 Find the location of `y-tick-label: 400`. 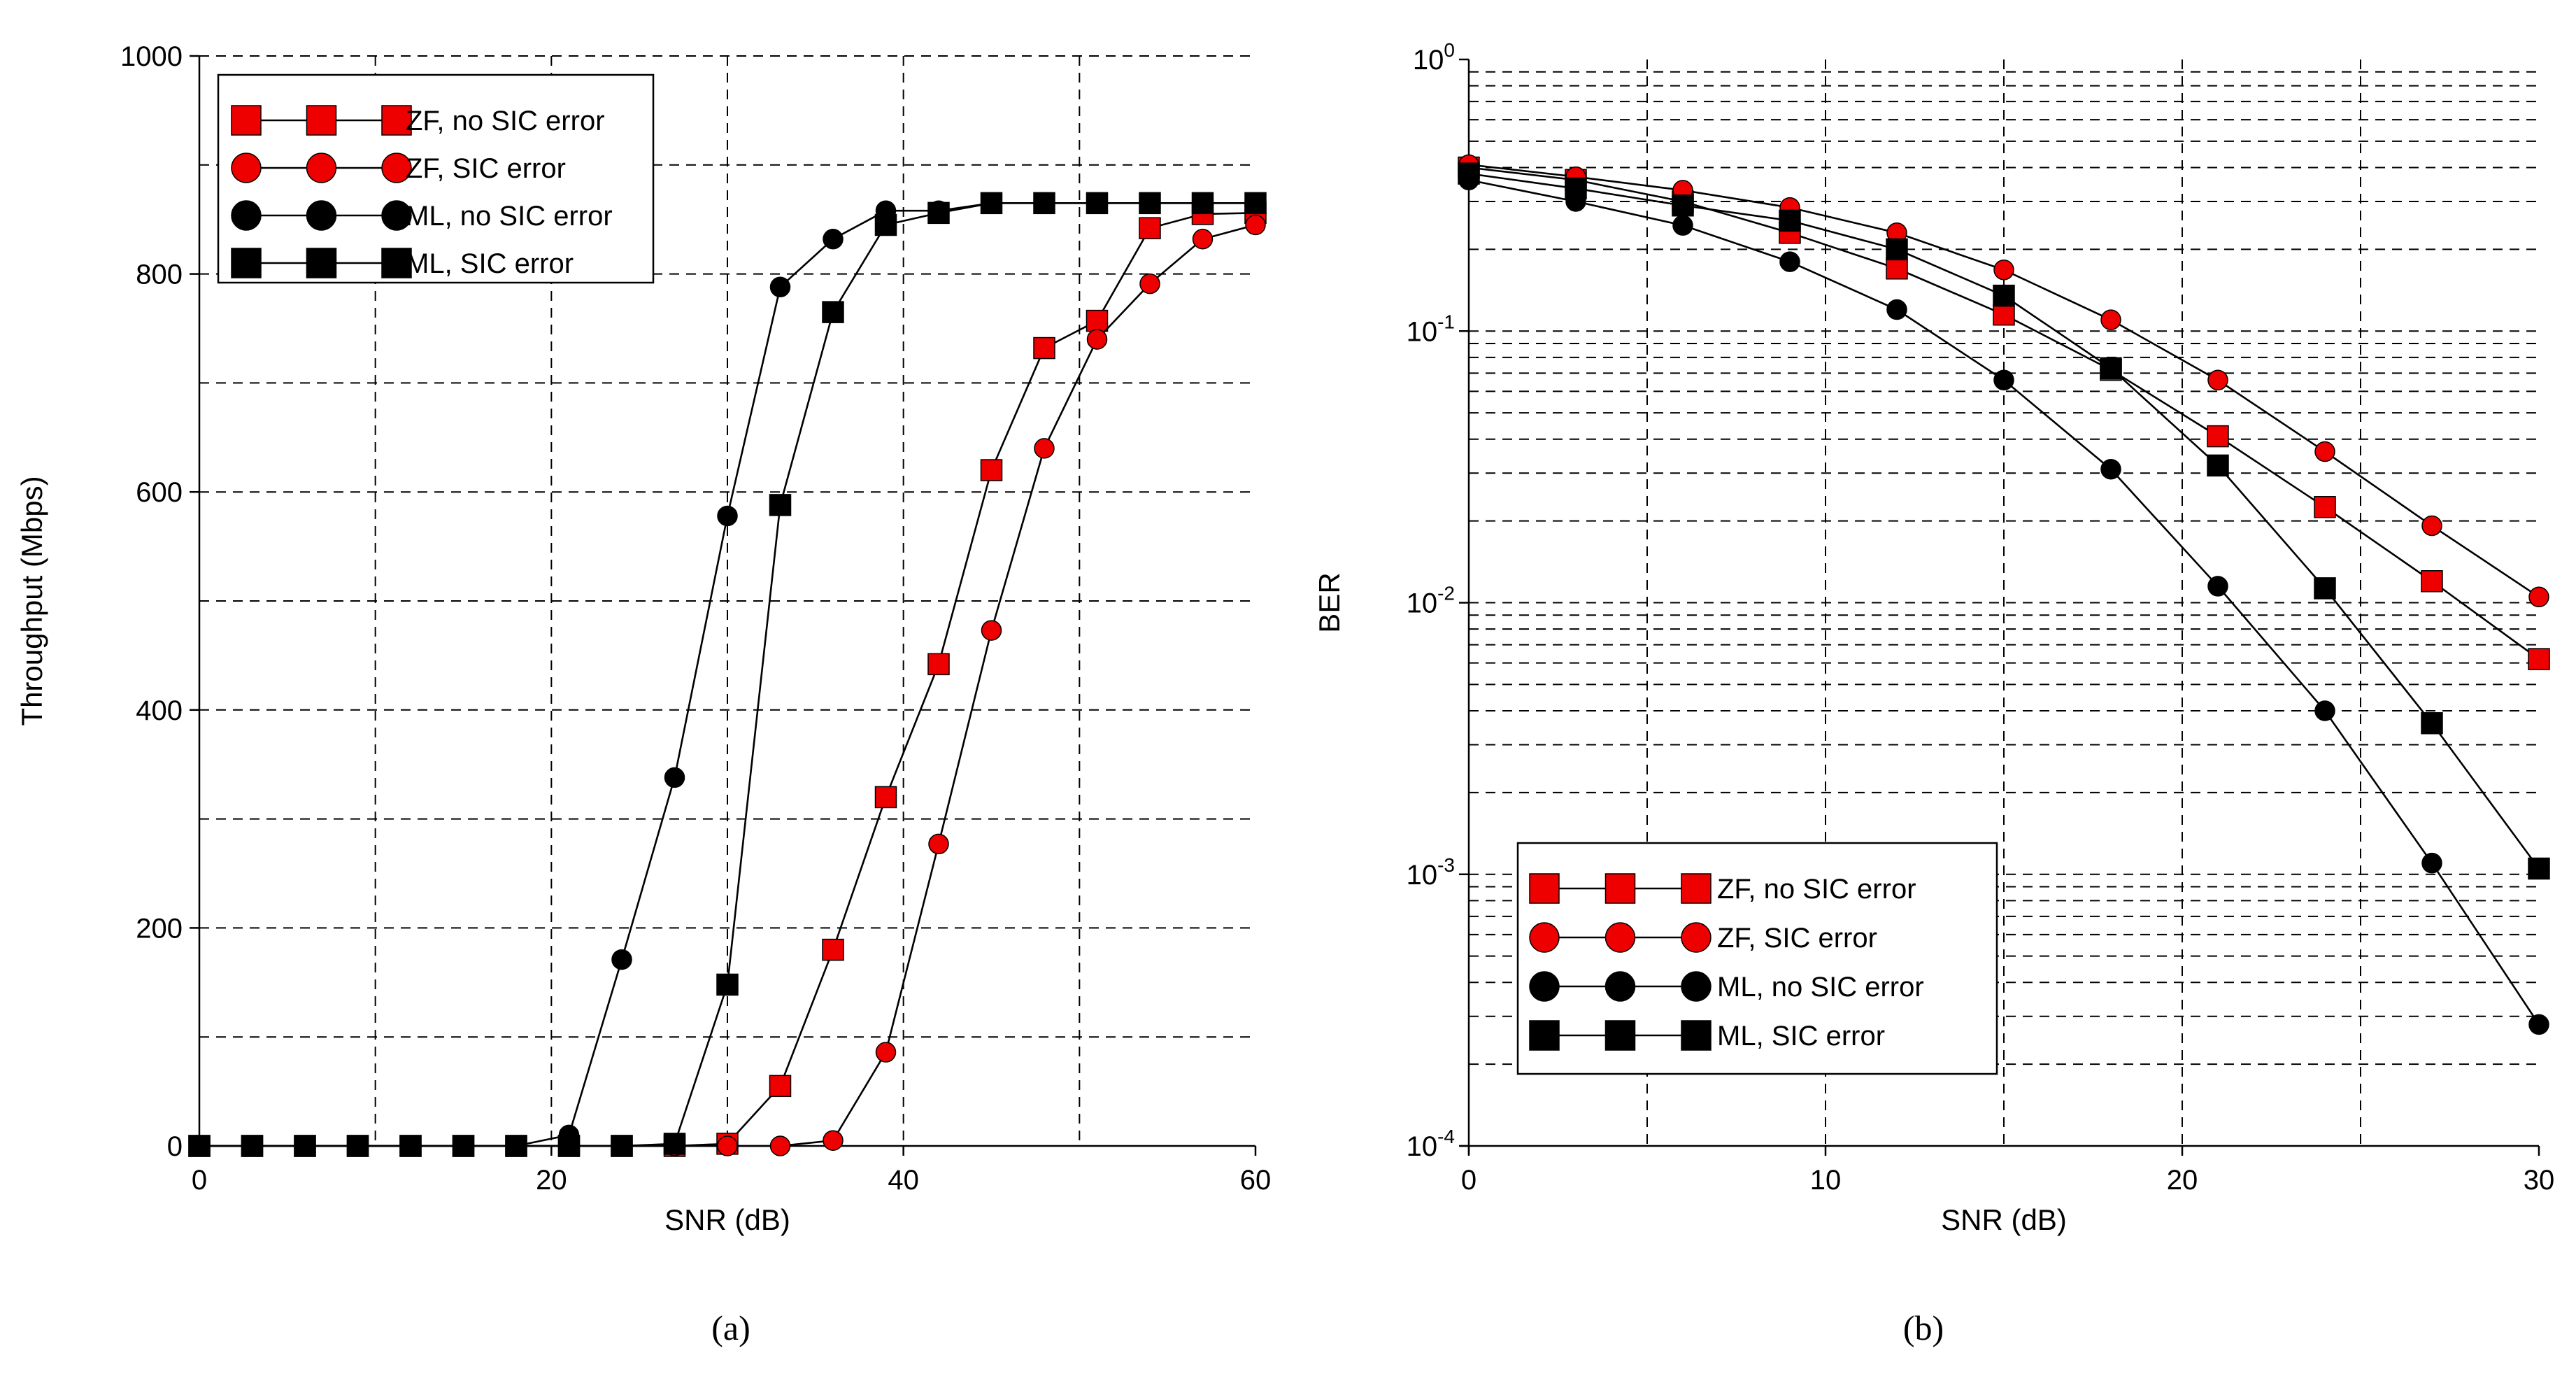

y-tick-label: 400 is located at coordinates (159, 710).